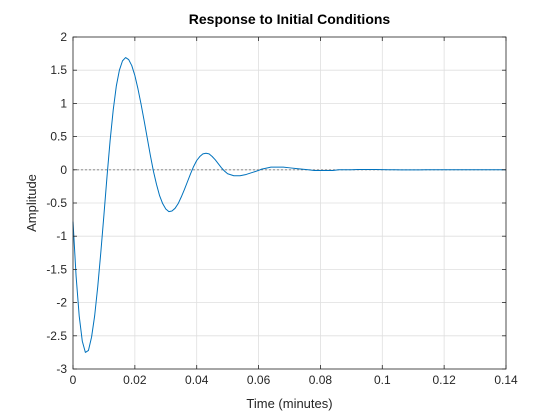 The width and height of the screenshot is (560, 420). Describe the element at coordinates (382, 380) in the screenshot. I see `x-tick-label: 0.1` at that location.